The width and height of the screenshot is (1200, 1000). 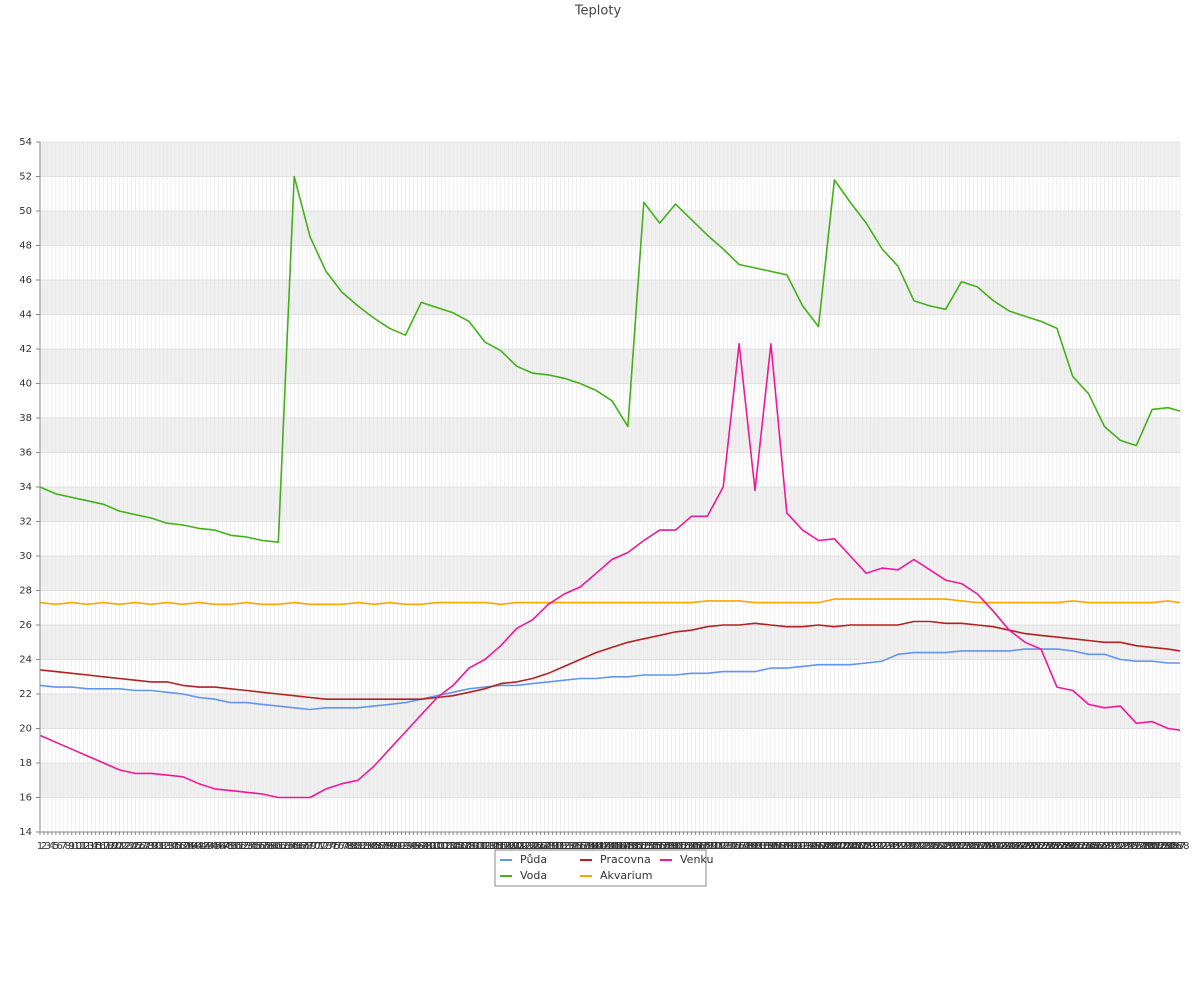 I want to click on y-tick-label: 32, so click(x=25, y=522).